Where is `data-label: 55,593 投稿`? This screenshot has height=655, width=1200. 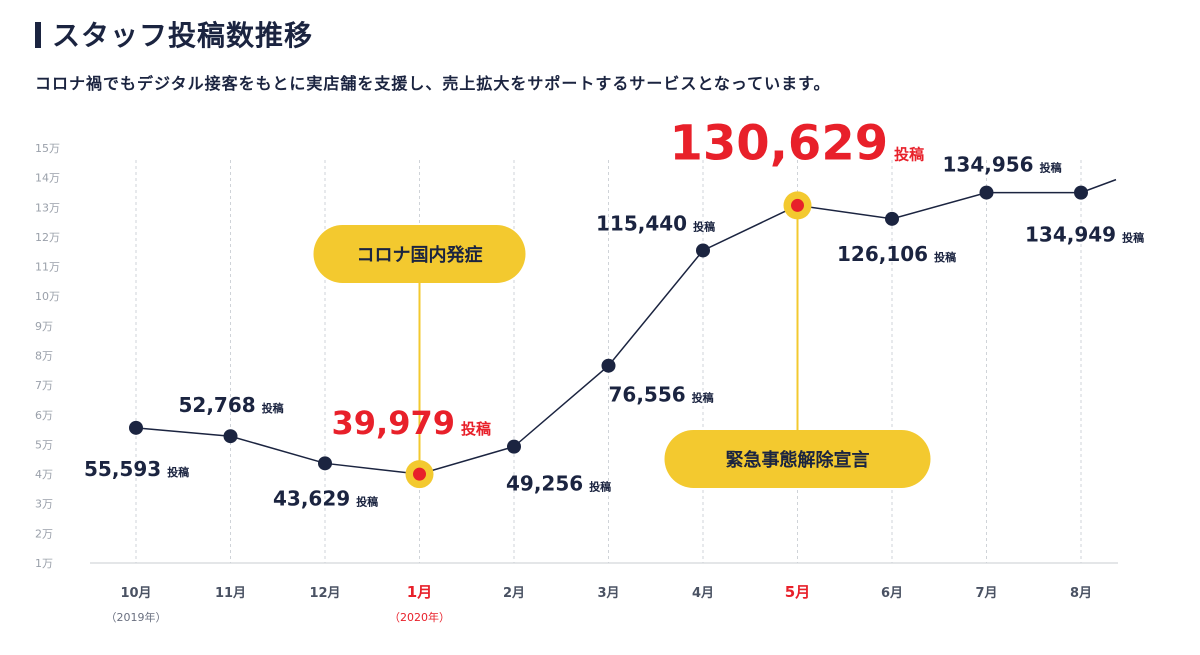 data-label: 55,593 投稿 is located at coordinates (136, 469).